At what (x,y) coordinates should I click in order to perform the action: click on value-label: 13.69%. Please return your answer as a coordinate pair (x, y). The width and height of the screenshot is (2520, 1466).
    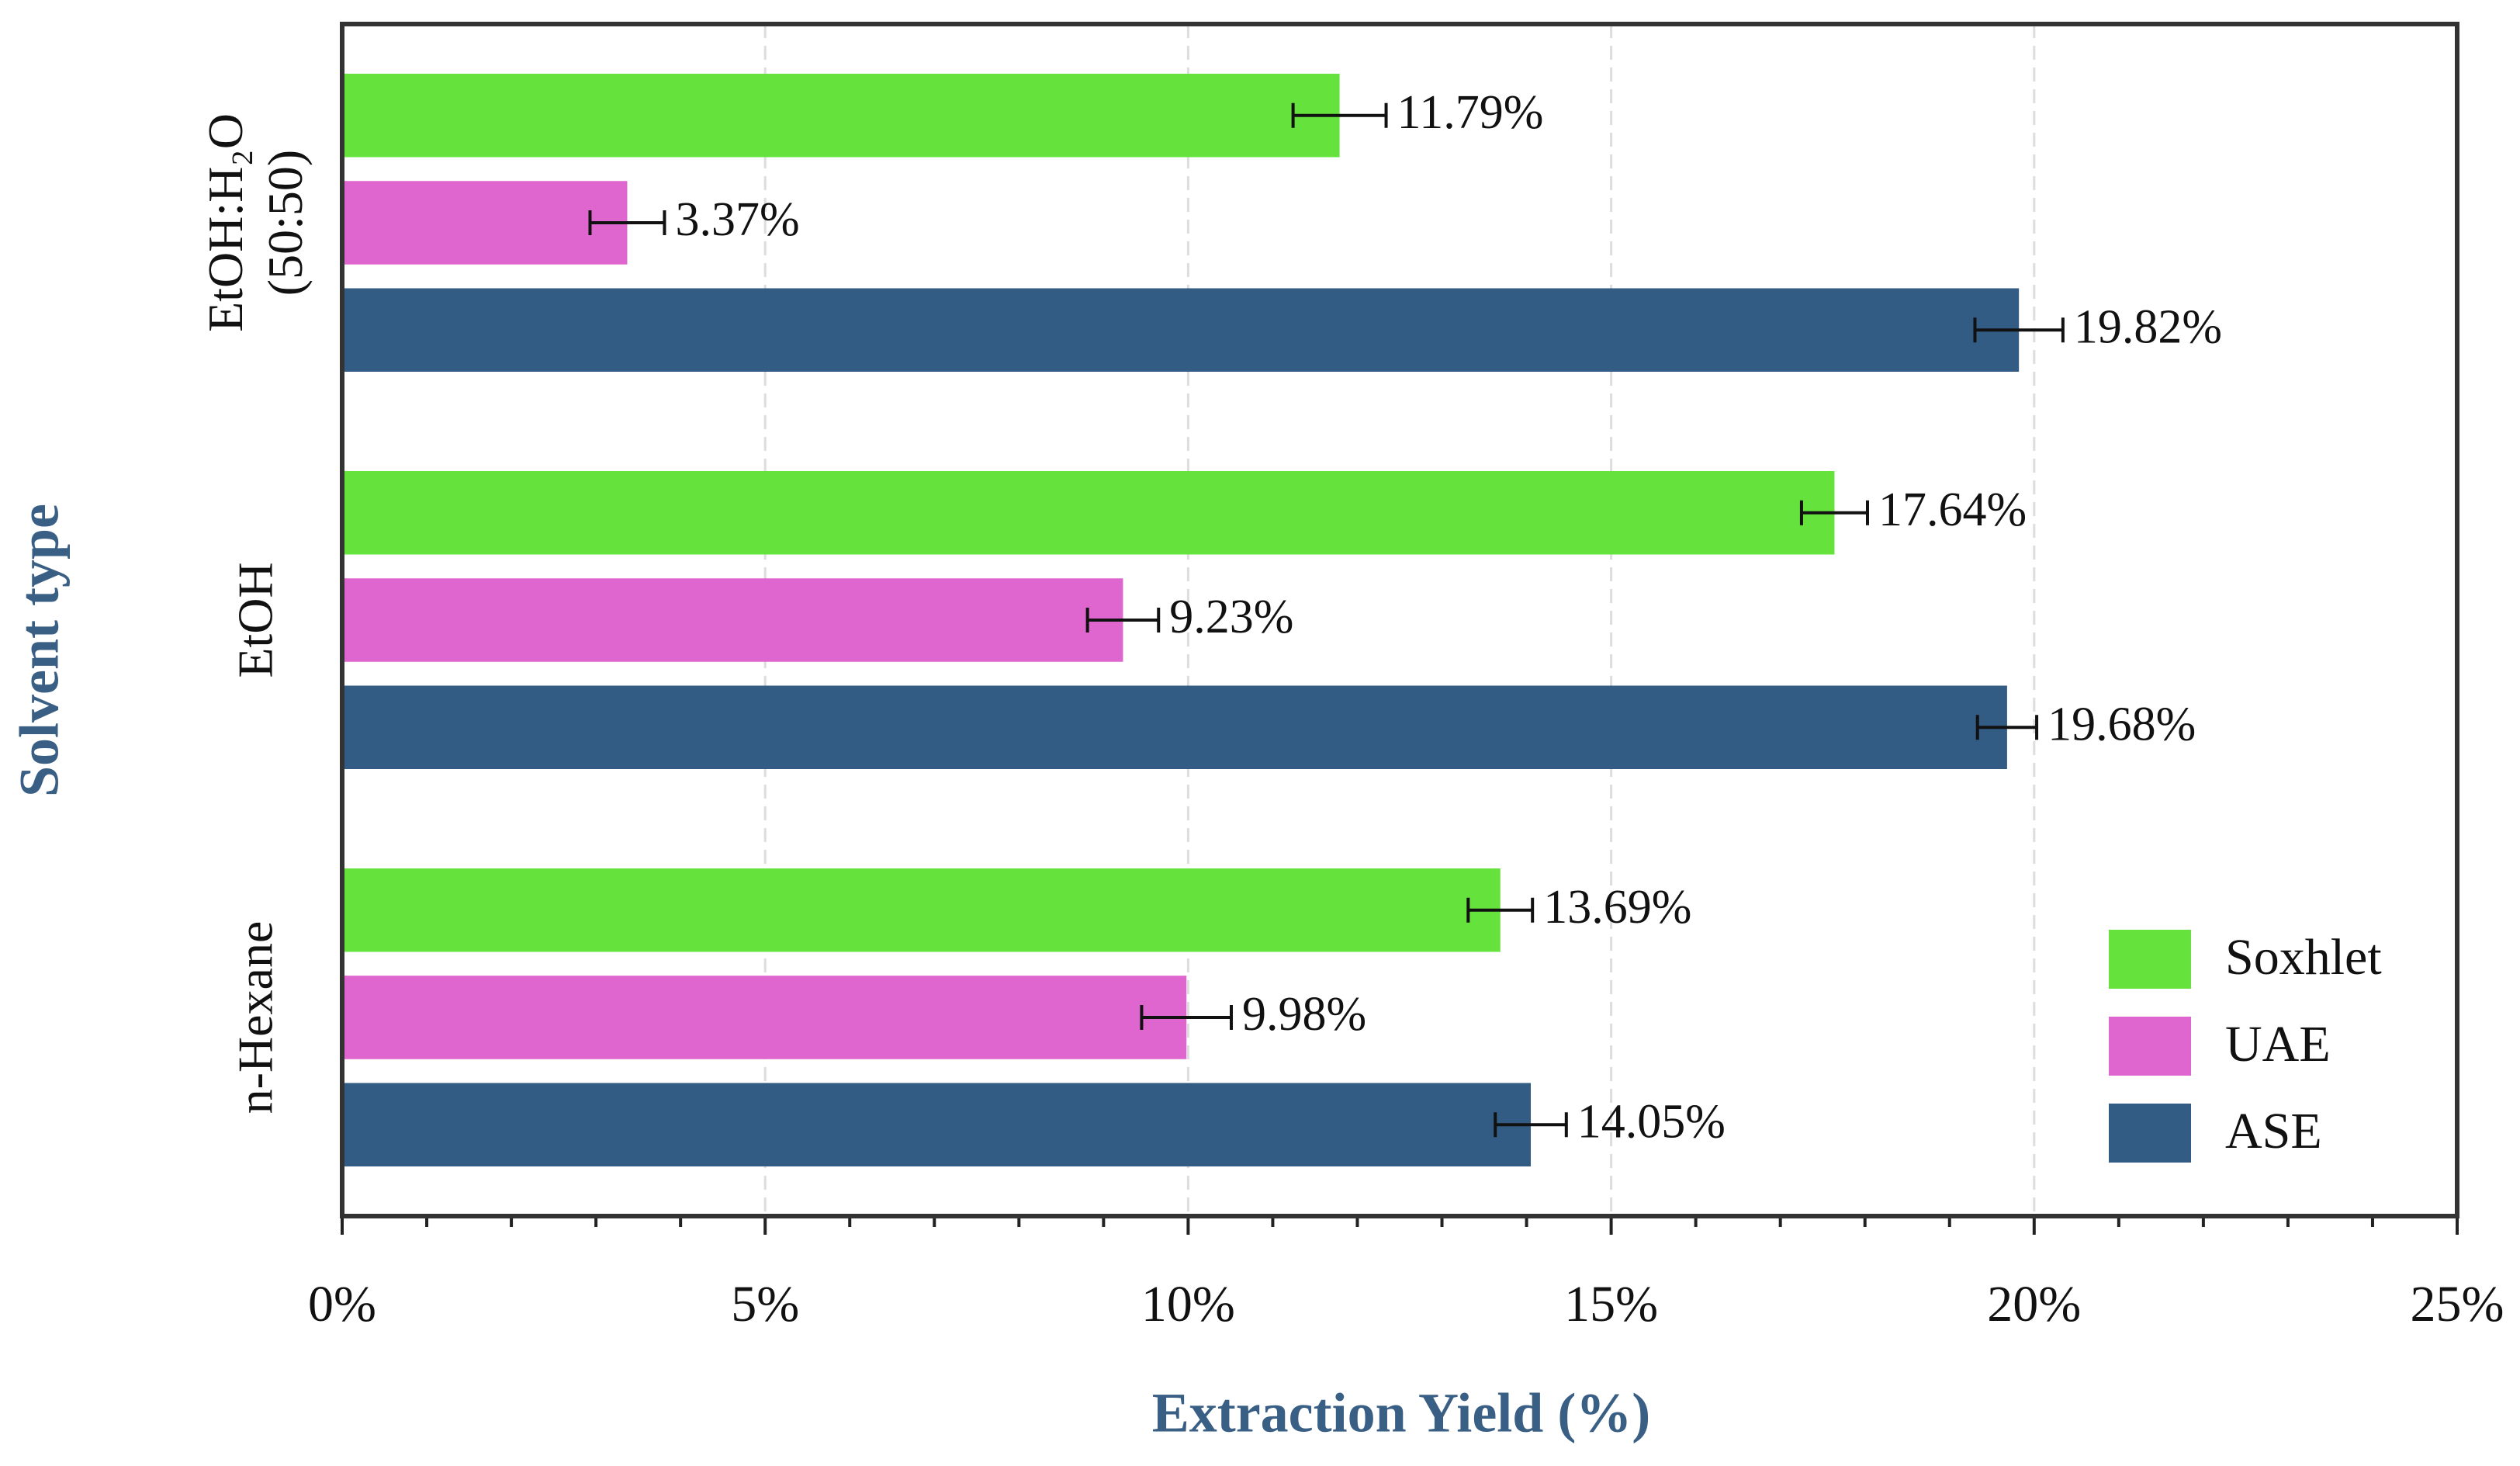
    Looking at the image, I should click on (1617, 907).